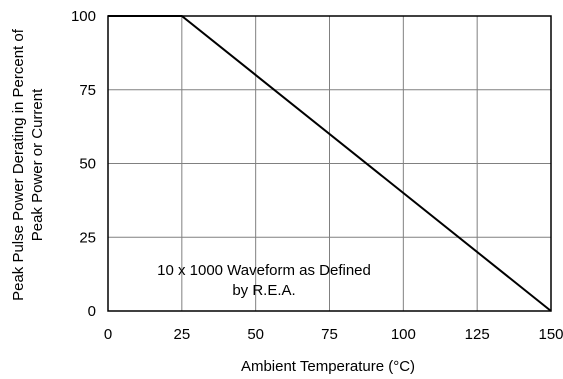 The image size is (563, 379). Describe the element at coordinates (477, 334) in the screenshot. I see `x-tick-label: 125` at that location.